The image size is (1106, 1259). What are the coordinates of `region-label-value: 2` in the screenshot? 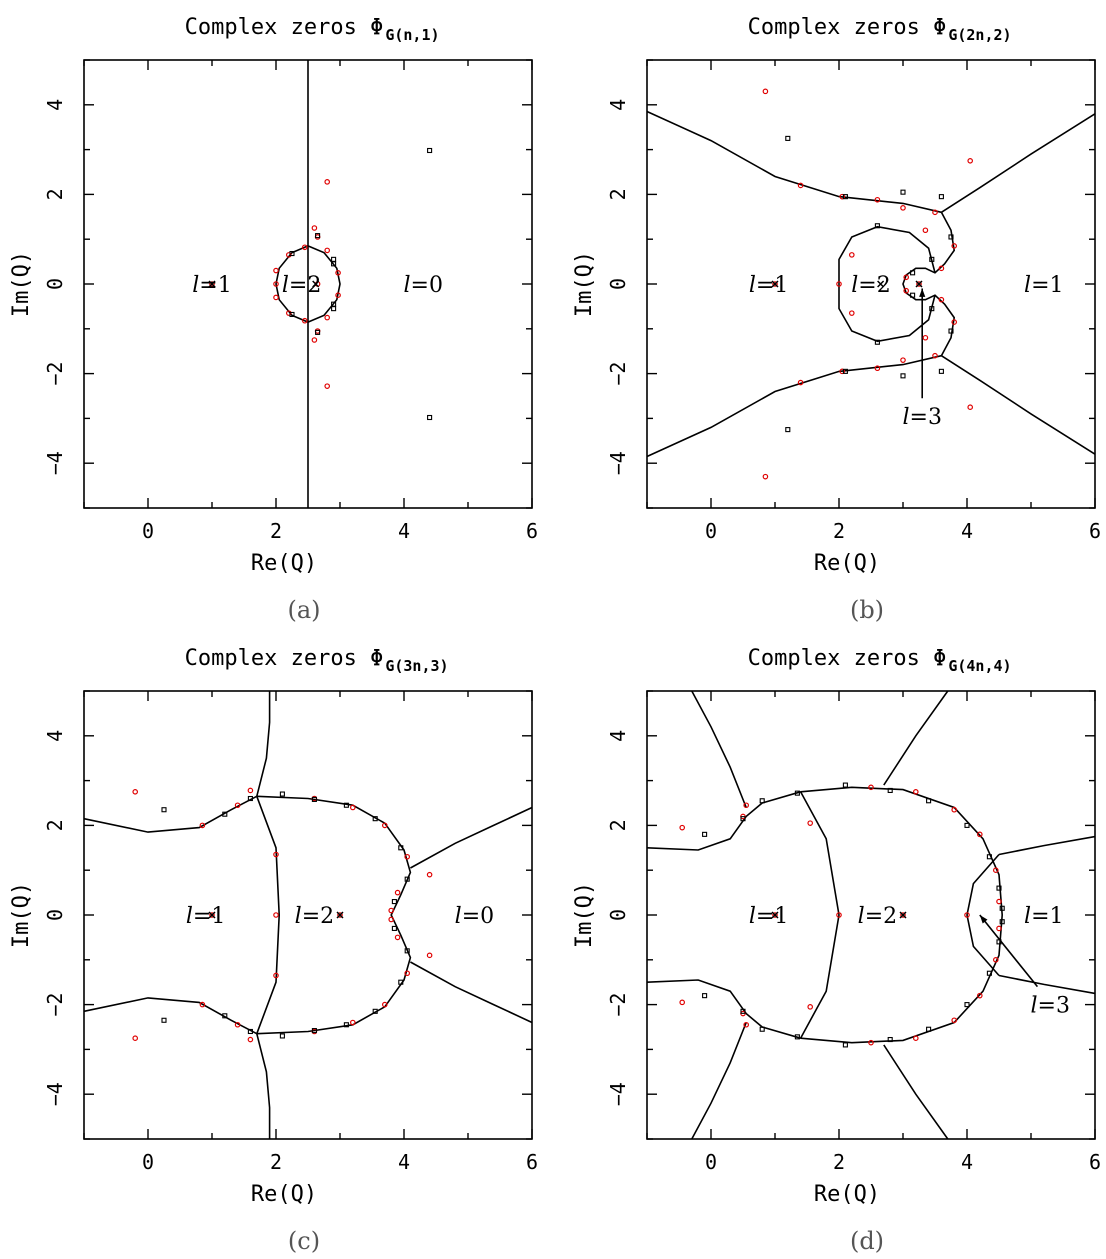 It's located at (890, 916).